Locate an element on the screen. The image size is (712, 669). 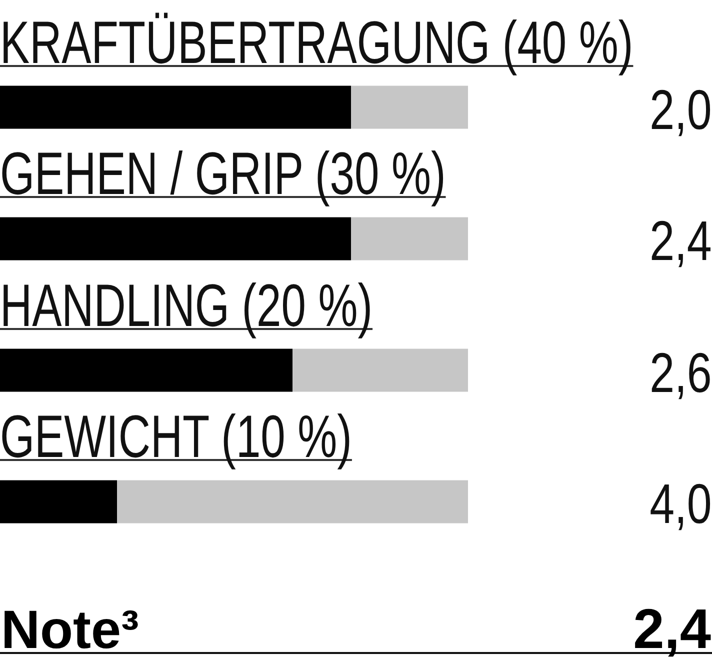
y-tick-label: KRAFTÜBERTRAGUNG (40 %) is located at coordinates (317, 42).